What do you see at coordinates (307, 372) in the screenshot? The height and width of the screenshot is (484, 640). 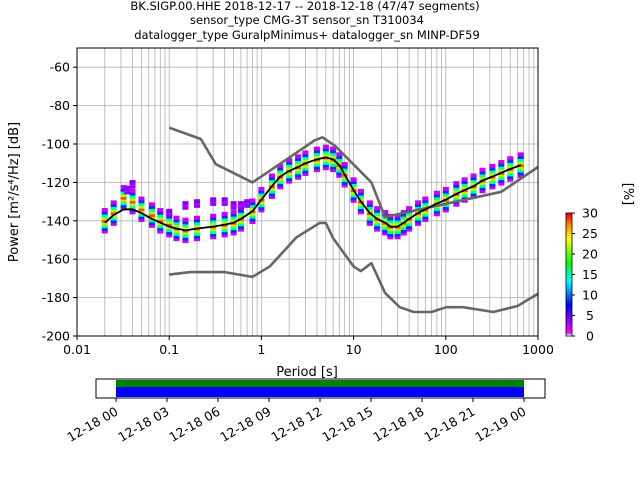 I see `x-axis-label: Period [s]` at bounding box center [307, 372].